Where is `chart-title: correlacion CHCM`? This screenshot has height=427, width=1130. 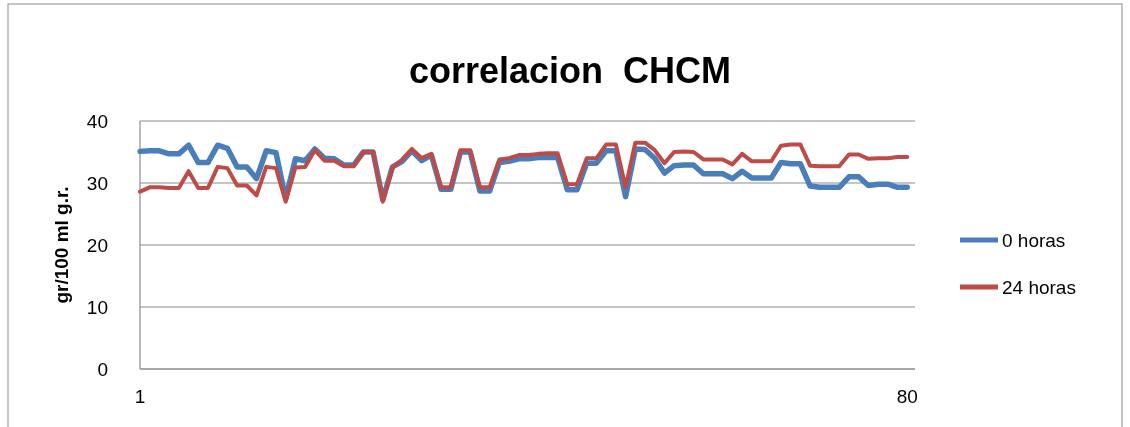
chart-title: correlacion CHCM is located at coordinates (570, 70).